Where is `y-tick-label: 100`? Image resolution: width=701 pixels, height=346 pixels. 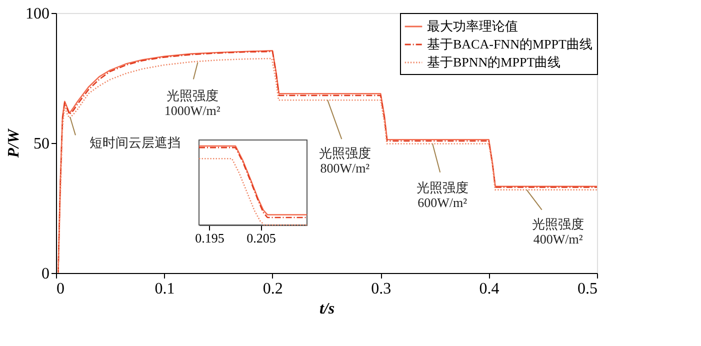 y-tick-label: 100 is located at coordinates (38, 14).